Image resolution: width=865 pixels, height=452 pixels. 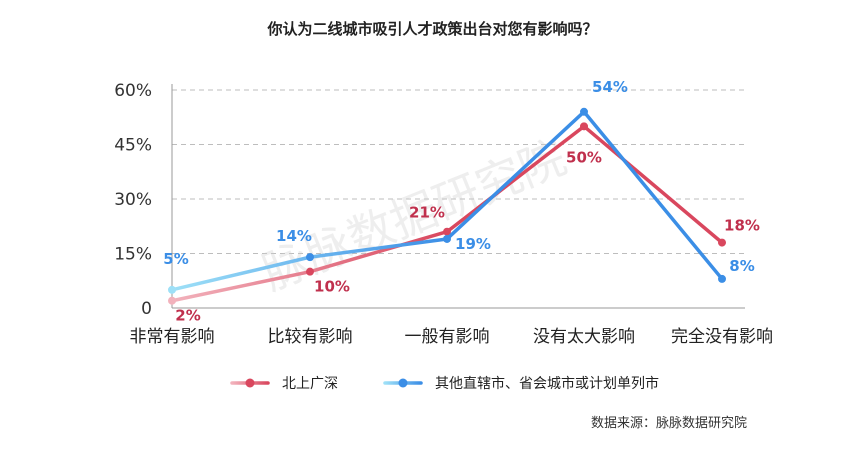 I want to click on x-tick-label: 非常有影响, so click(x=172, y=337).